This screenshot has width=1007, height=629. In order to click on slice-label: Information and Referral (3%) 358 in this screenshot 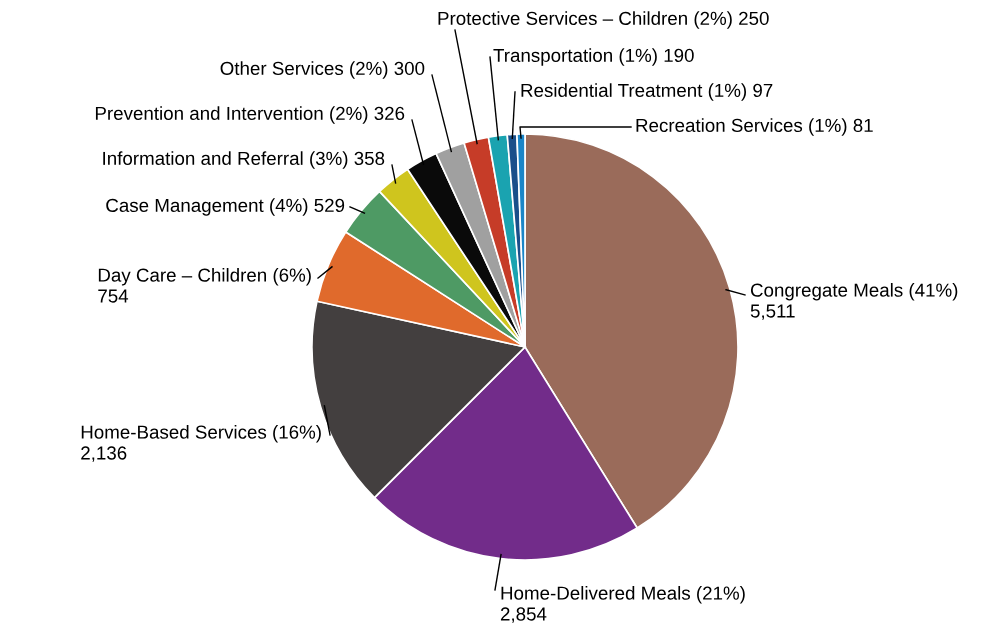, I will do `click(244, 160)`.